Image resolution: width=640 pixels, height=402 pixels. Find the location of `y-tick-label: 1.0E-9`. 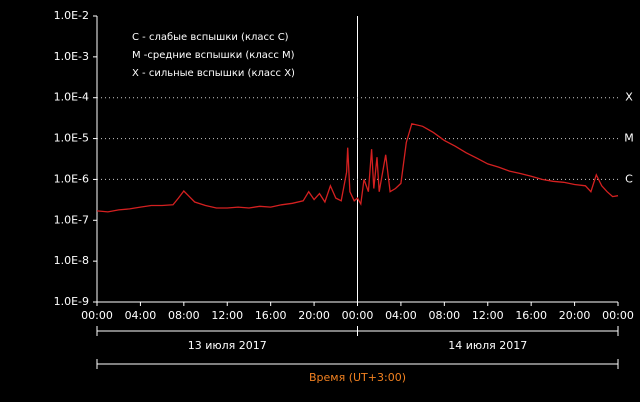

y-tick-label: 1.0E-9 is located at coordinates (71, 301).